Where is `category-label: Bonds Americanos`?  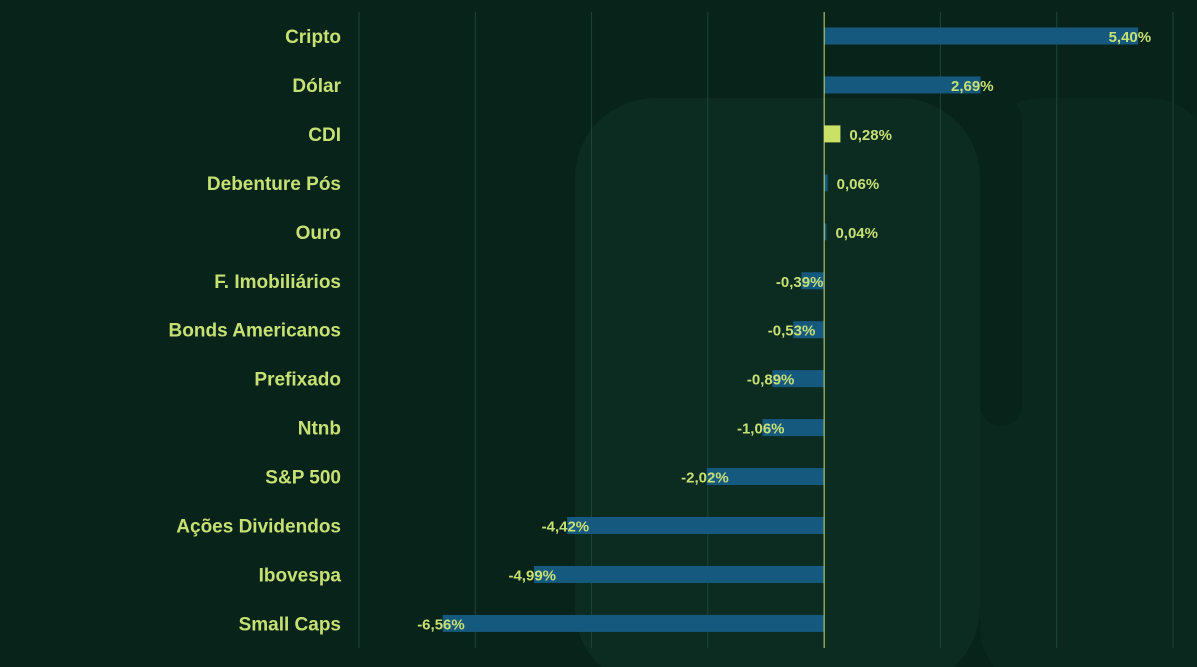
category-label: Bonds Americanos is located at coordinates (255, 331).